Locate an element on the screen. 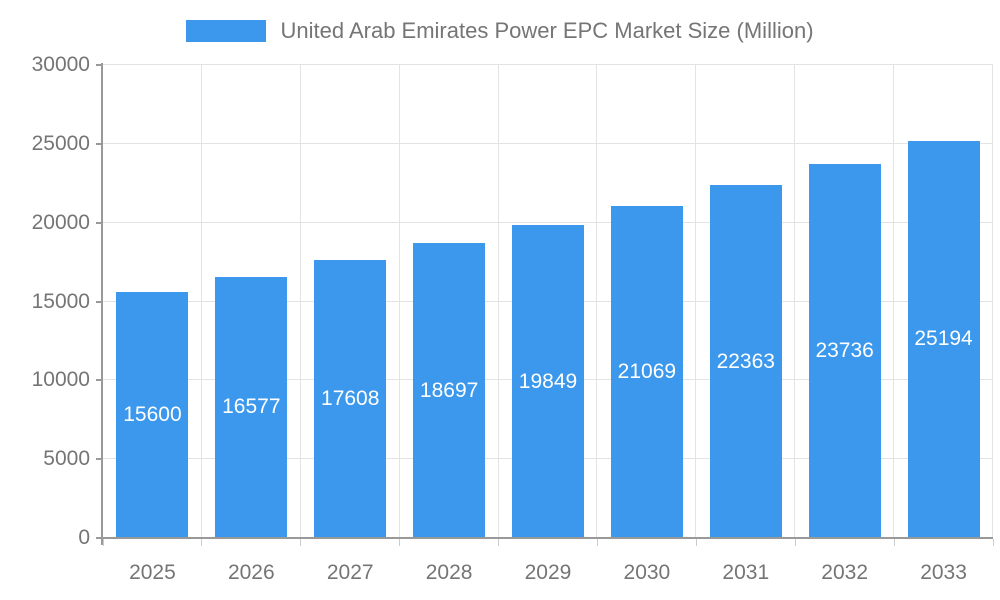  bar-value-label: 15600 is located at coordinates (152, 415).